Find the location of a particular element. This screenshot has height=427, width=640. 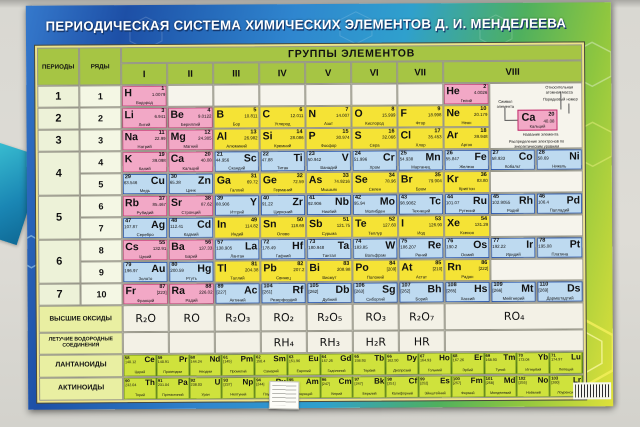

row-7: 7 is located at coordinates (101, 228).